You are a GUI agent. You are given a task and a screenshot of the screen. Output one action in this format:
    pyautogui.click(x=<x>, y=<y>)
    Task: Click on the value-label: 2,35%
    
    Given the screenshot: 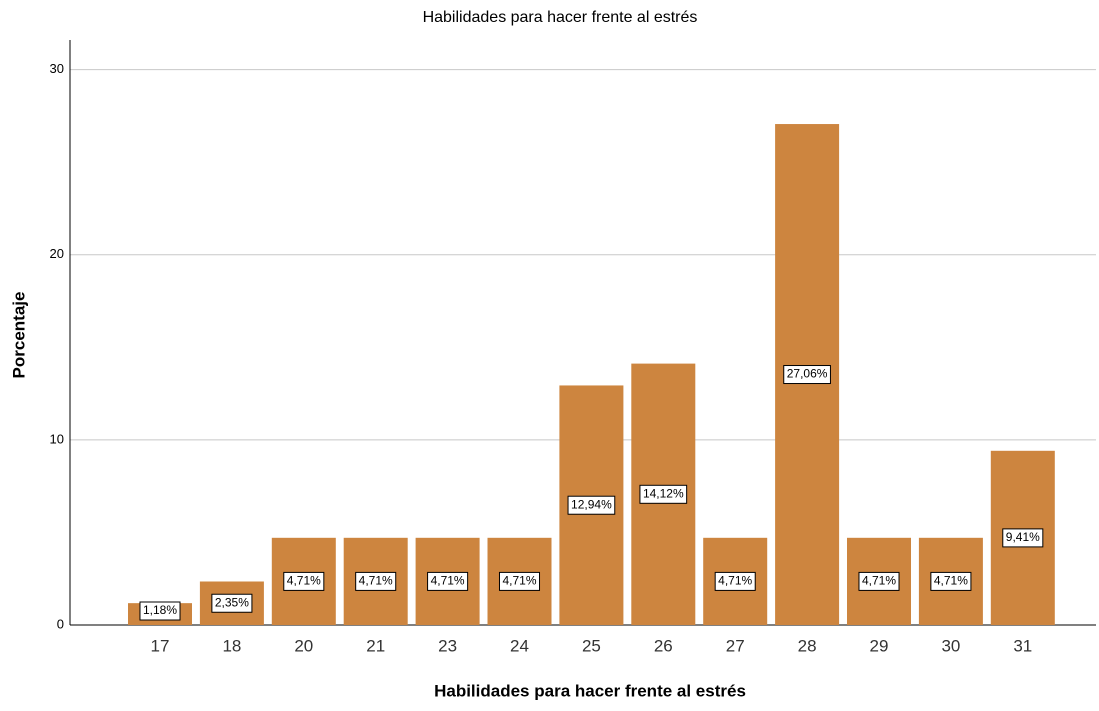 What is the action you would take?
    pyautogui.click(x=232, y=602)
    